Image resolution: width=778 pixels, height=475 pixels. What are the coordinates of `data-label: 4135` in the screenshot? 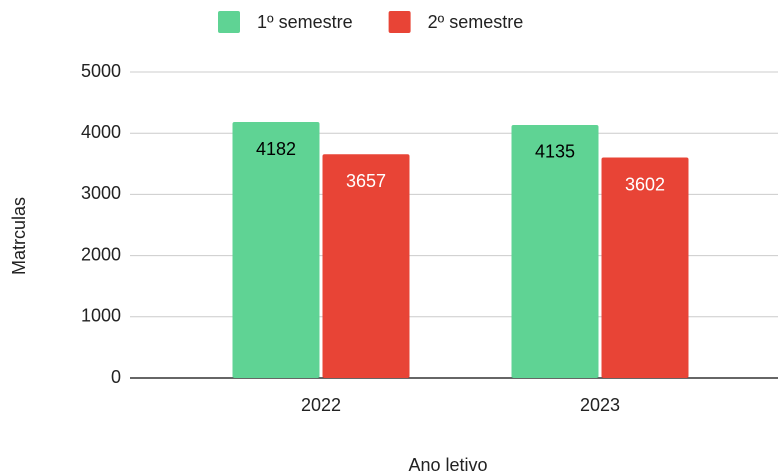 It's located at (555, 152).